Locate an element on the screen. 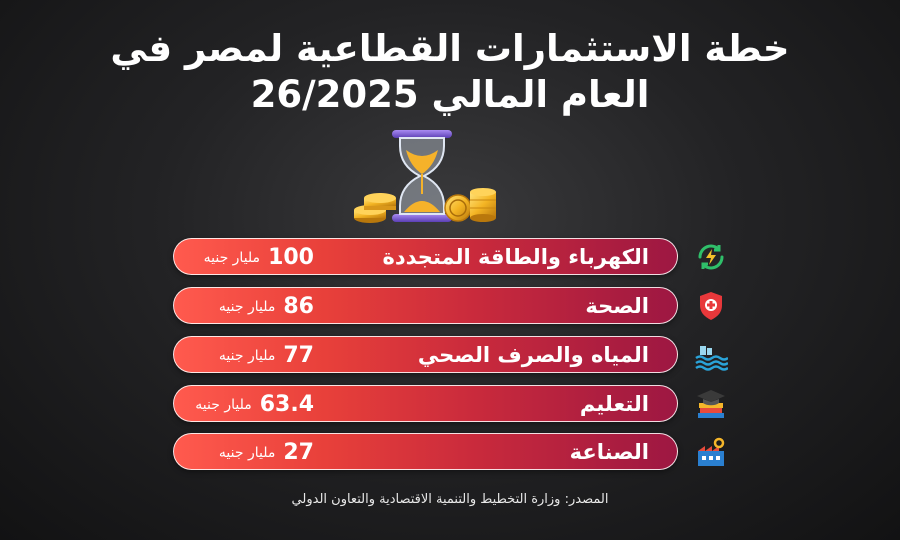  bar-row: الصناعة مليار جنيه 27 is located at coordinates (425, 451).